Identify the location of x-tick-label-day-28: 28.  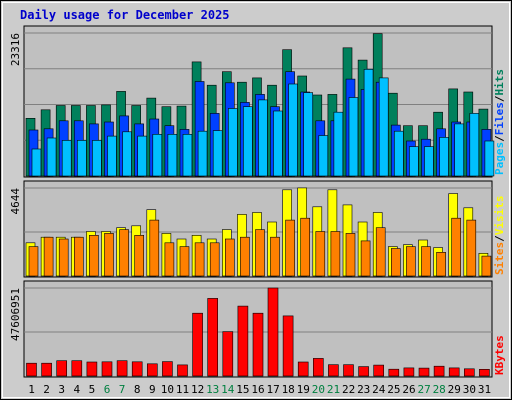
(439, 389).